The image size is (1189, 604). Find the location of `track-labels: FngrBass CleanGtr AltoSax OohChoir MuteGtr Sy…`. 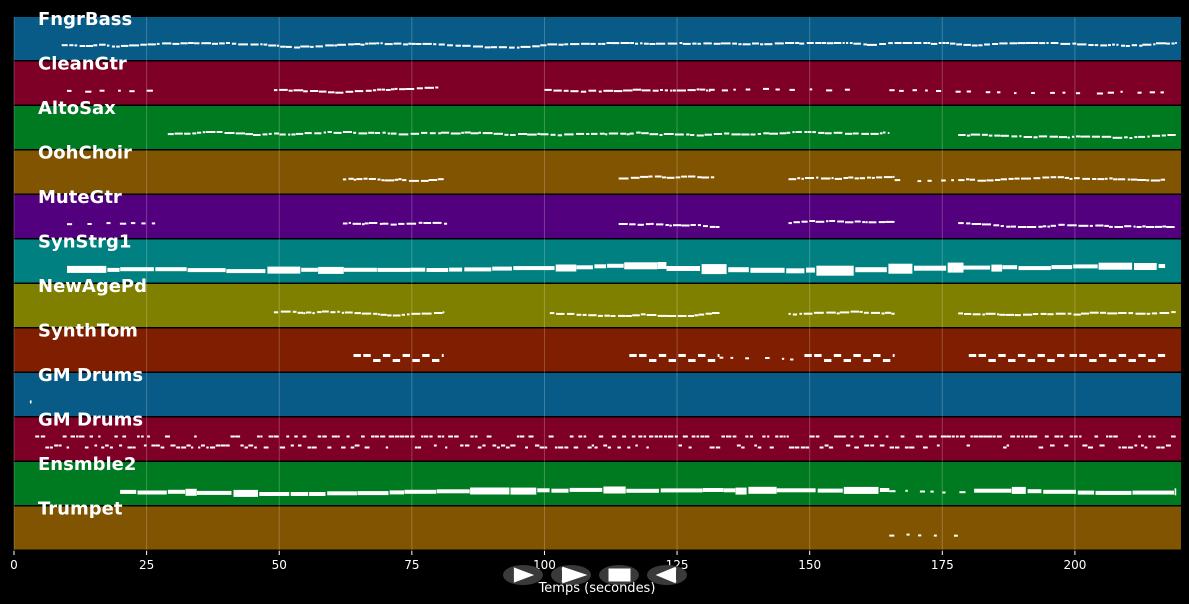

track-labels: FngrBass CleanGtr AltoSax OohChoir MuteGtr Sy… is located at coordinates (92, 264).